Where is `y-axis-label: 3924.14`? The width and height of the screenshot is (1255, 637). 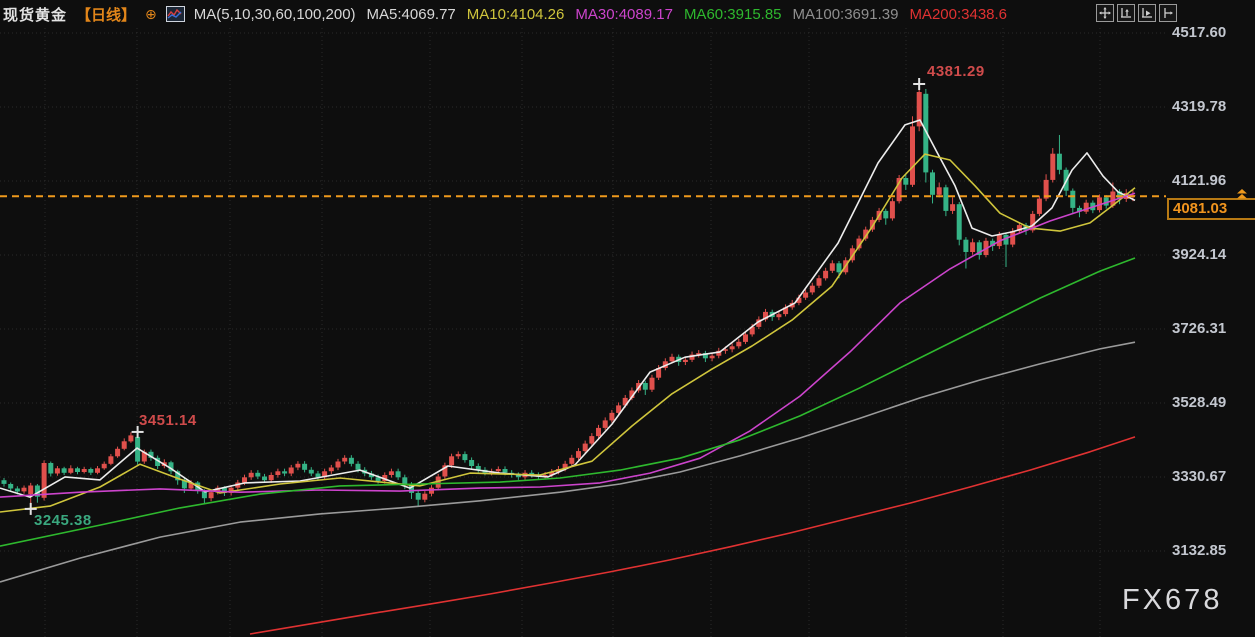
y-axis-label: 3924.14 is located at coordinates (1199, 254).